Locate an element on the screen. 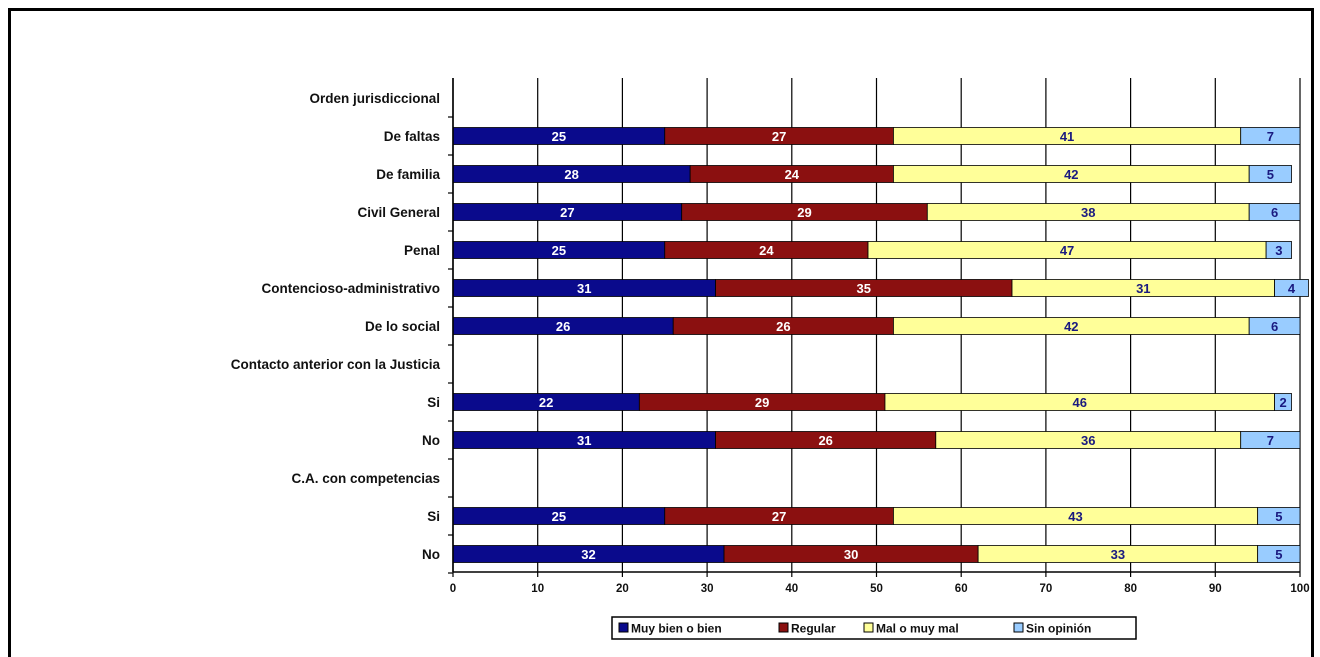 The height and width of the screenshot is (657, 1320). category-label-c-a-con-competencias: C.A. con competencias is located at coordinates (365, 478).